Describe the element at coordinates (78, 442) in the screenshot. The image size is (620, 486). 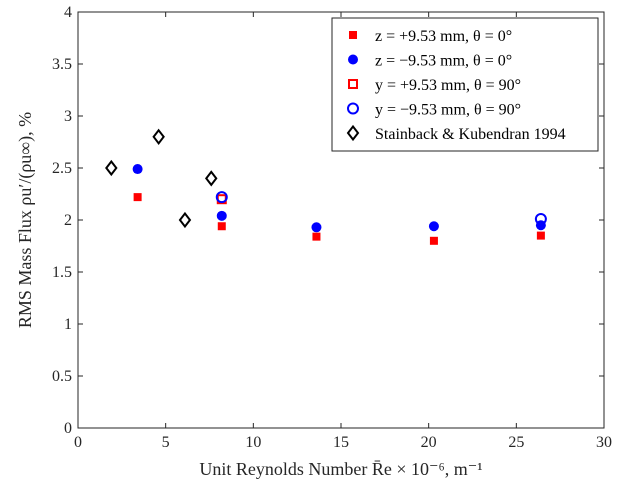
I see `x-tick-label: 0` at that location.